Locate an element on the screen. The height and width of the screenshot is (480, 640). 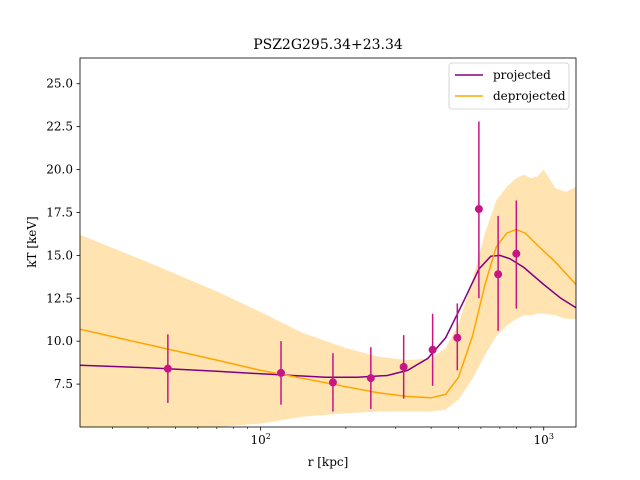
legend: projected deprojected is located at coordinates (509, 86).